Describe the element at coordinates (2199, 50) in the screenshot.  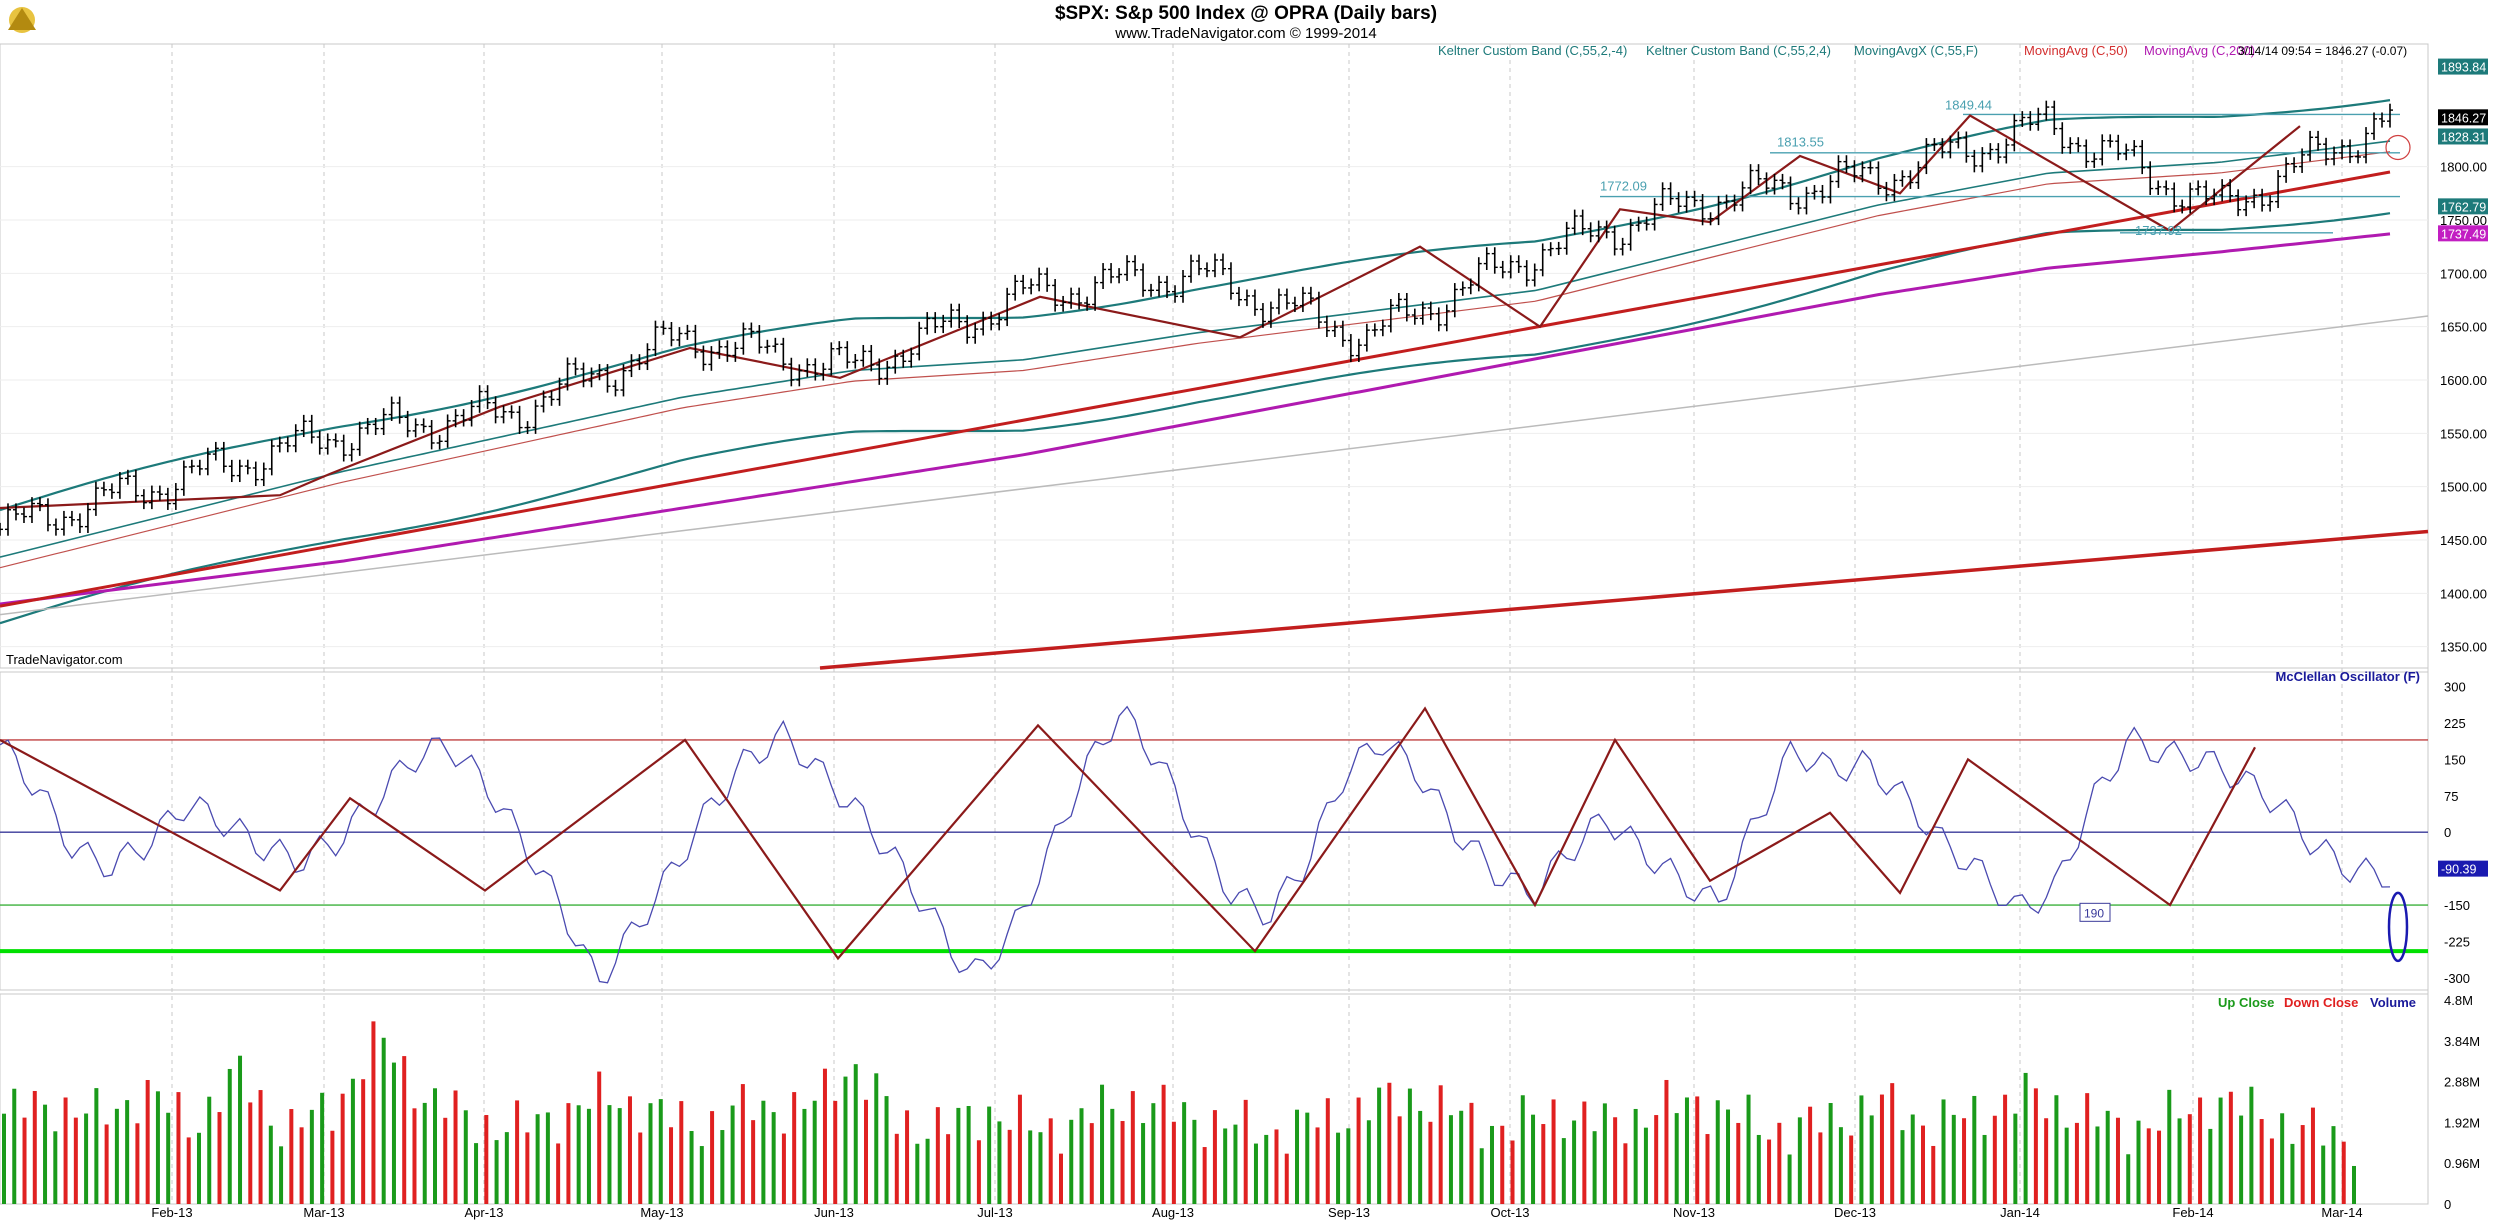
I see `price-legend-item: MovingAvg (C,200)` at that location.